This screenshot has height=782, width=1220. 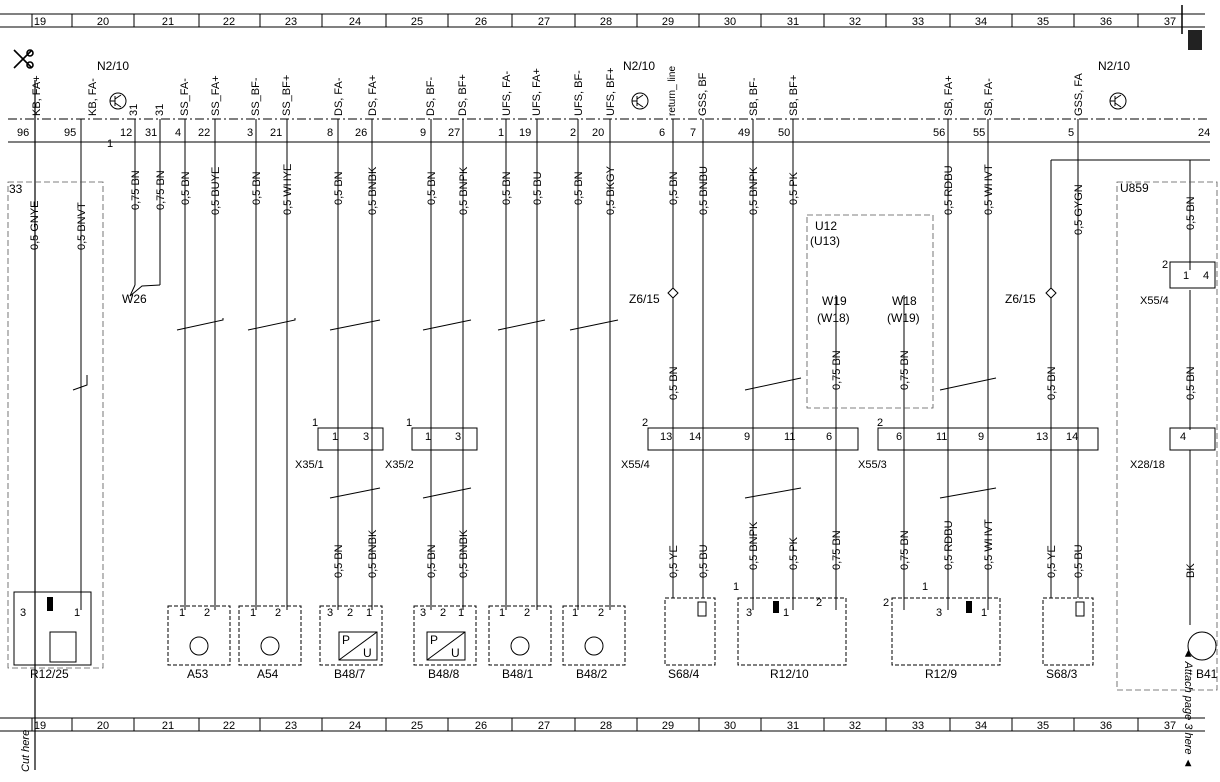 I want to click on splice-icon, so click(x=862, y=293).